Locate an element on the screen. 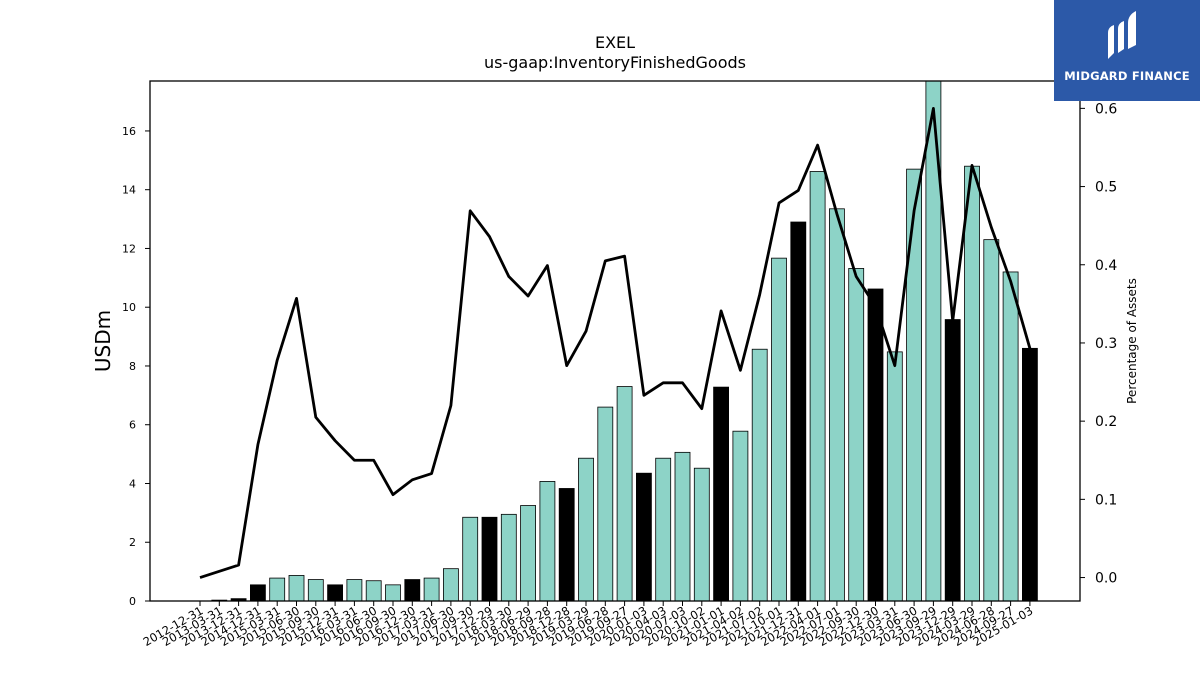  y2-tick-label: 0.6 is located at coordinates (1106, 109).